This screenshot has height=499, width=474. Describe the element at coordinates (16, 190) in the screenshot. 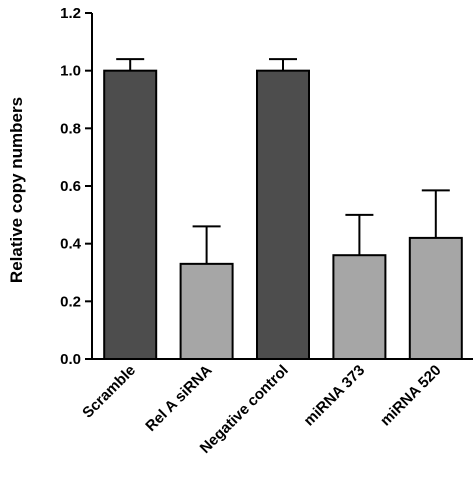

I see `y-axis-title: Relative copy numbers` at that location.